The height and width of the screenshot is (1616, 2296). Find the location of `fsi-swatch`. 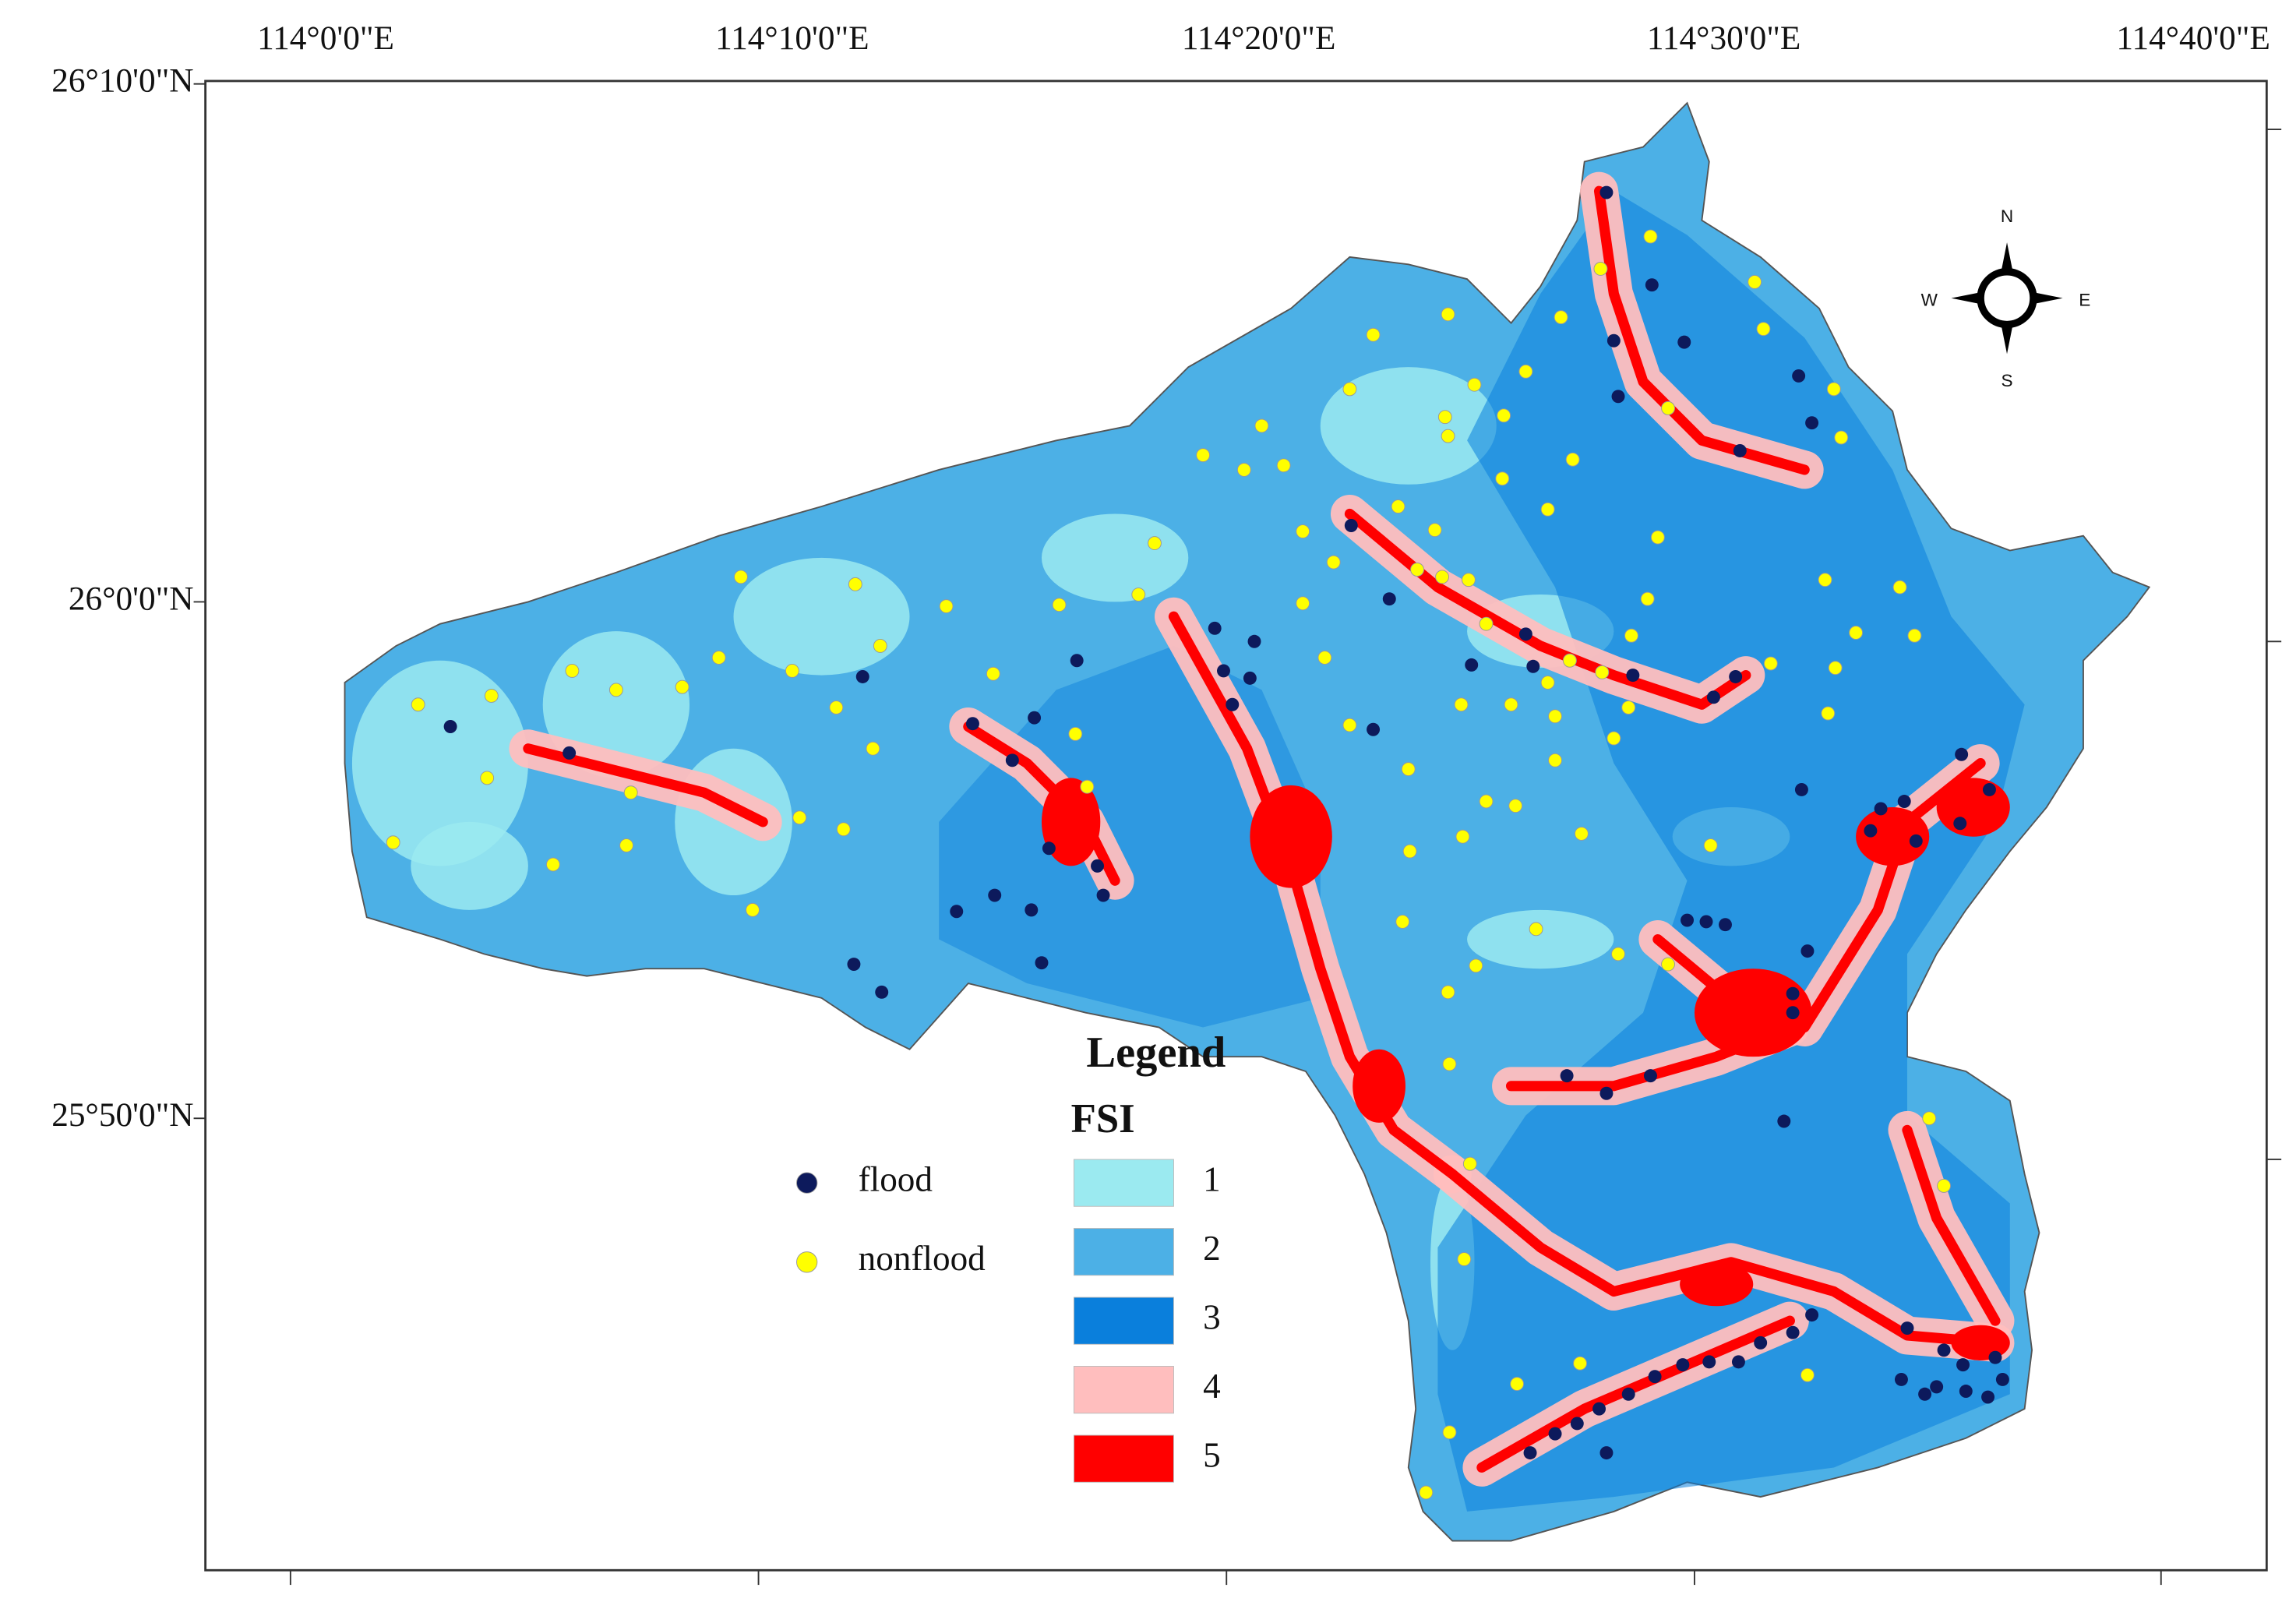

fsi-swatch is located at coordinates (1123, 1252).